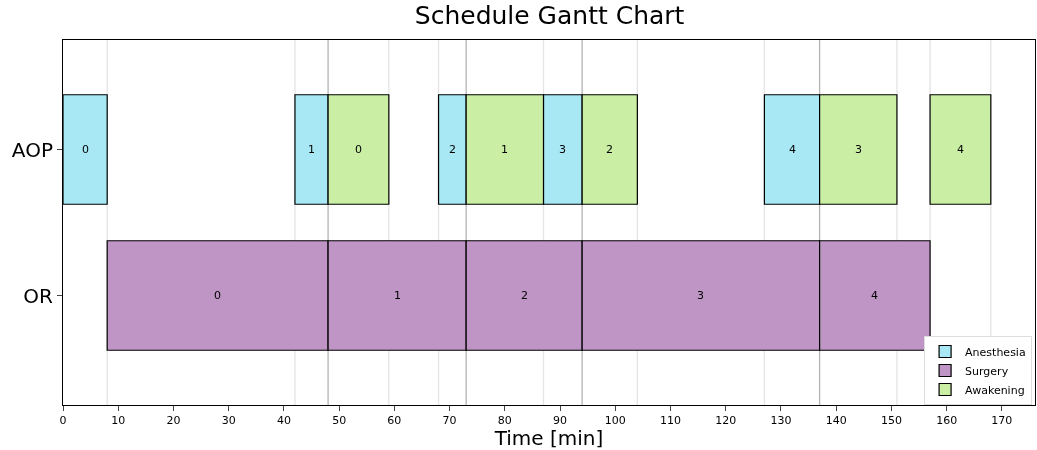 The width and height of the screenshot is (1037, 450). Describe the element at coordinates (339, 421) in the screenshot. I see `x-tick-label: 50` at that location.